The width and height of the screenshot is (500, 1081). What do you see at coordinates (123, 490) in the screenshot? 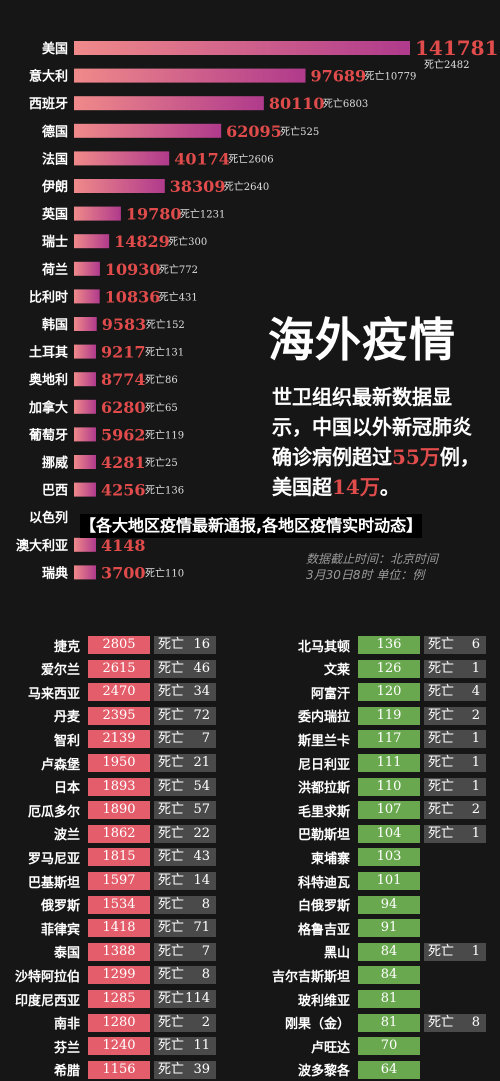
I see `bar-value: 4256` at bounding box center [123, 490].